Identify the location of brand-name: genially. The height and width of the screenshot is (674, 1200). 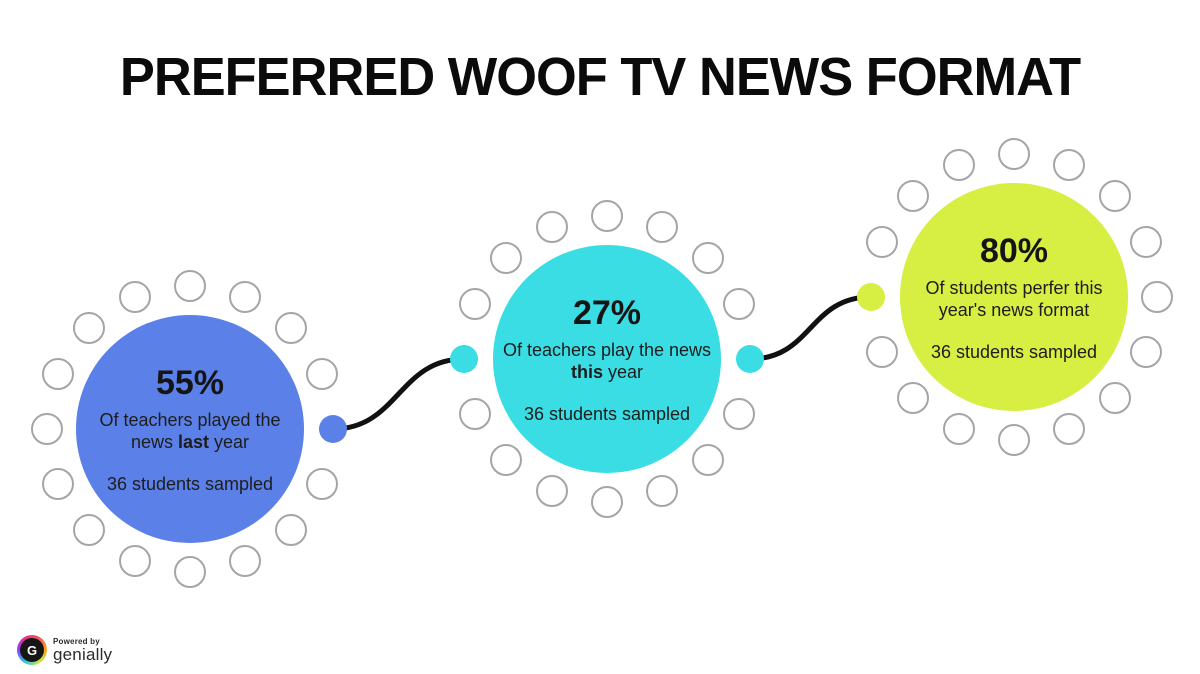
(83, 654).